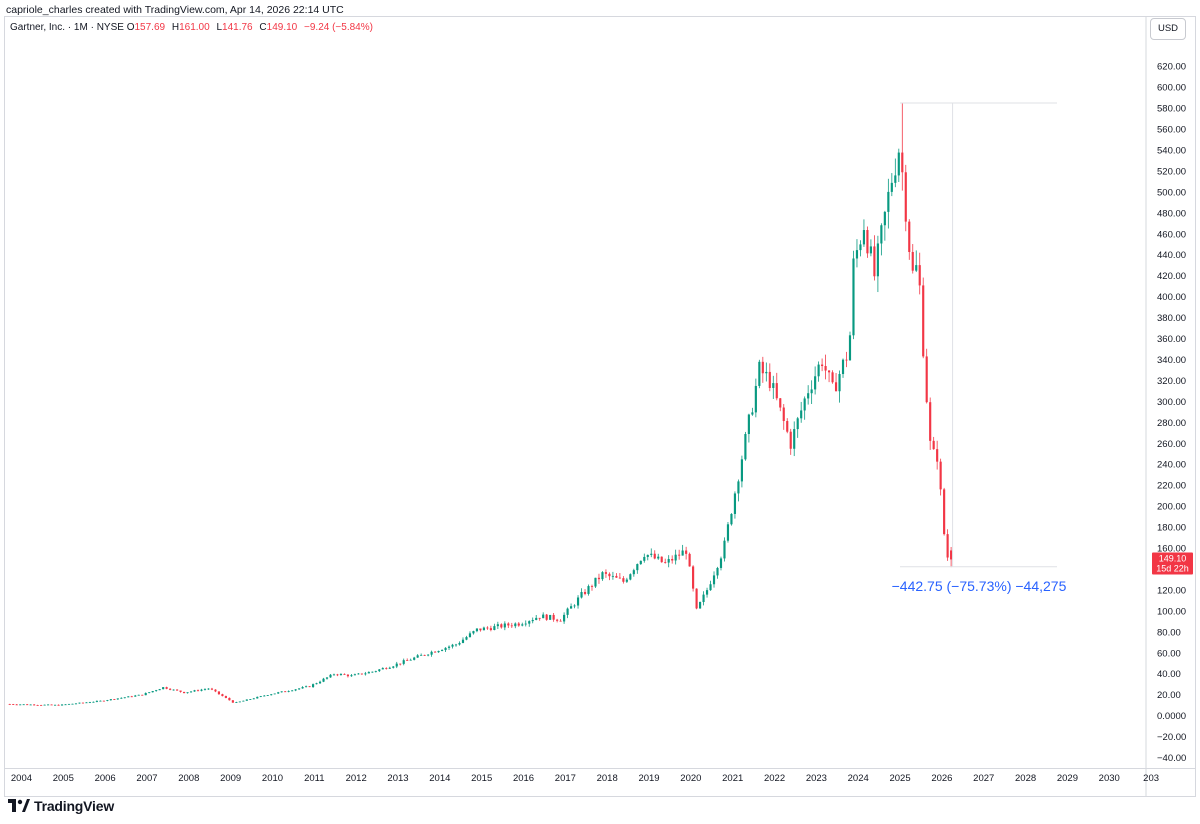 This screenshot has width=1200, height=824. Describe the element at coordinates (67, 27) in the screenshot. I see `symbol-name: Gartner, Inc. · 1M · NYSE` at that location.